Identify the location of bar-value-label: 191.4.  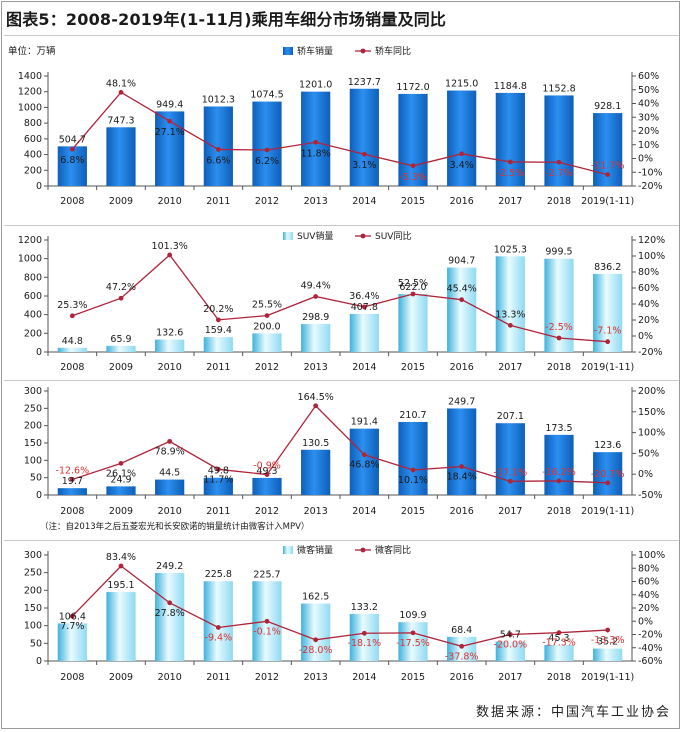
(364, 422).